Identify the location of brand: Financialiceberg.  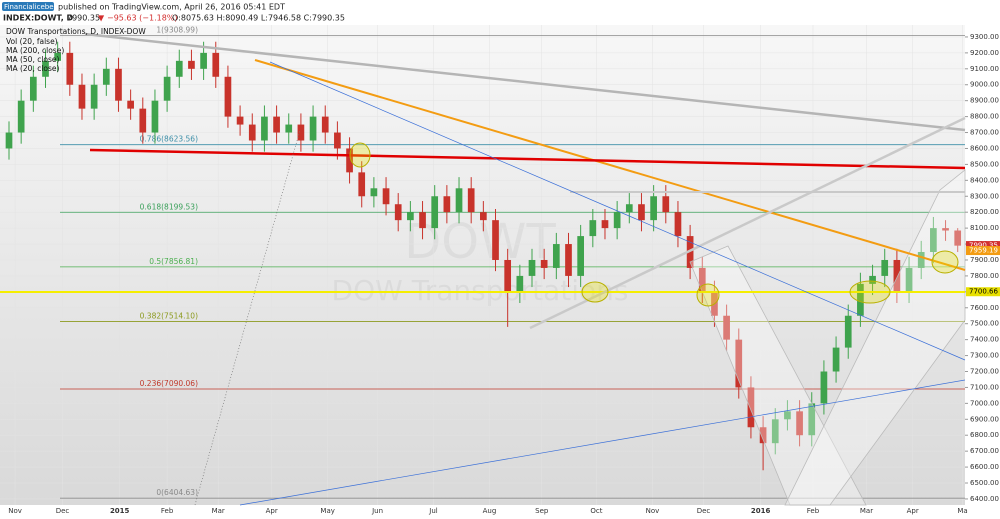
(32, 7).